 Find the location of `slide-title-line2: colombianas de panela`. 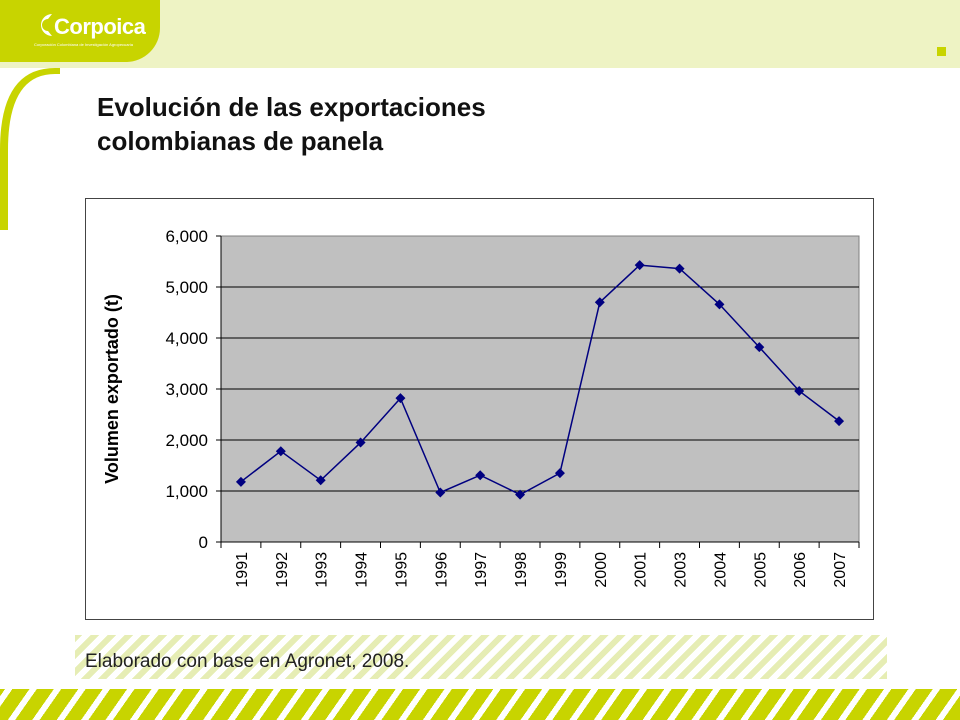

slide-title-line2: colombianas de panela is located at coordinates (240, 141).